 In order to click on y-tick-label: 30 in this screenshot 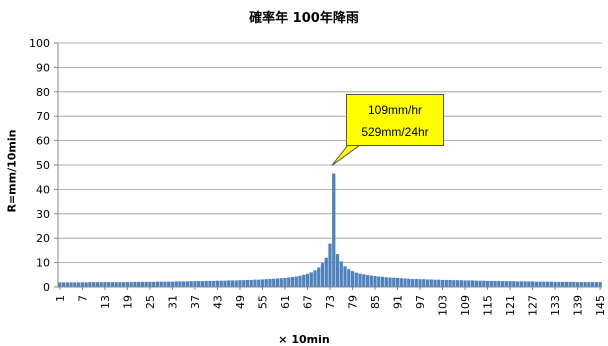, I will do `click(43, 214)`.